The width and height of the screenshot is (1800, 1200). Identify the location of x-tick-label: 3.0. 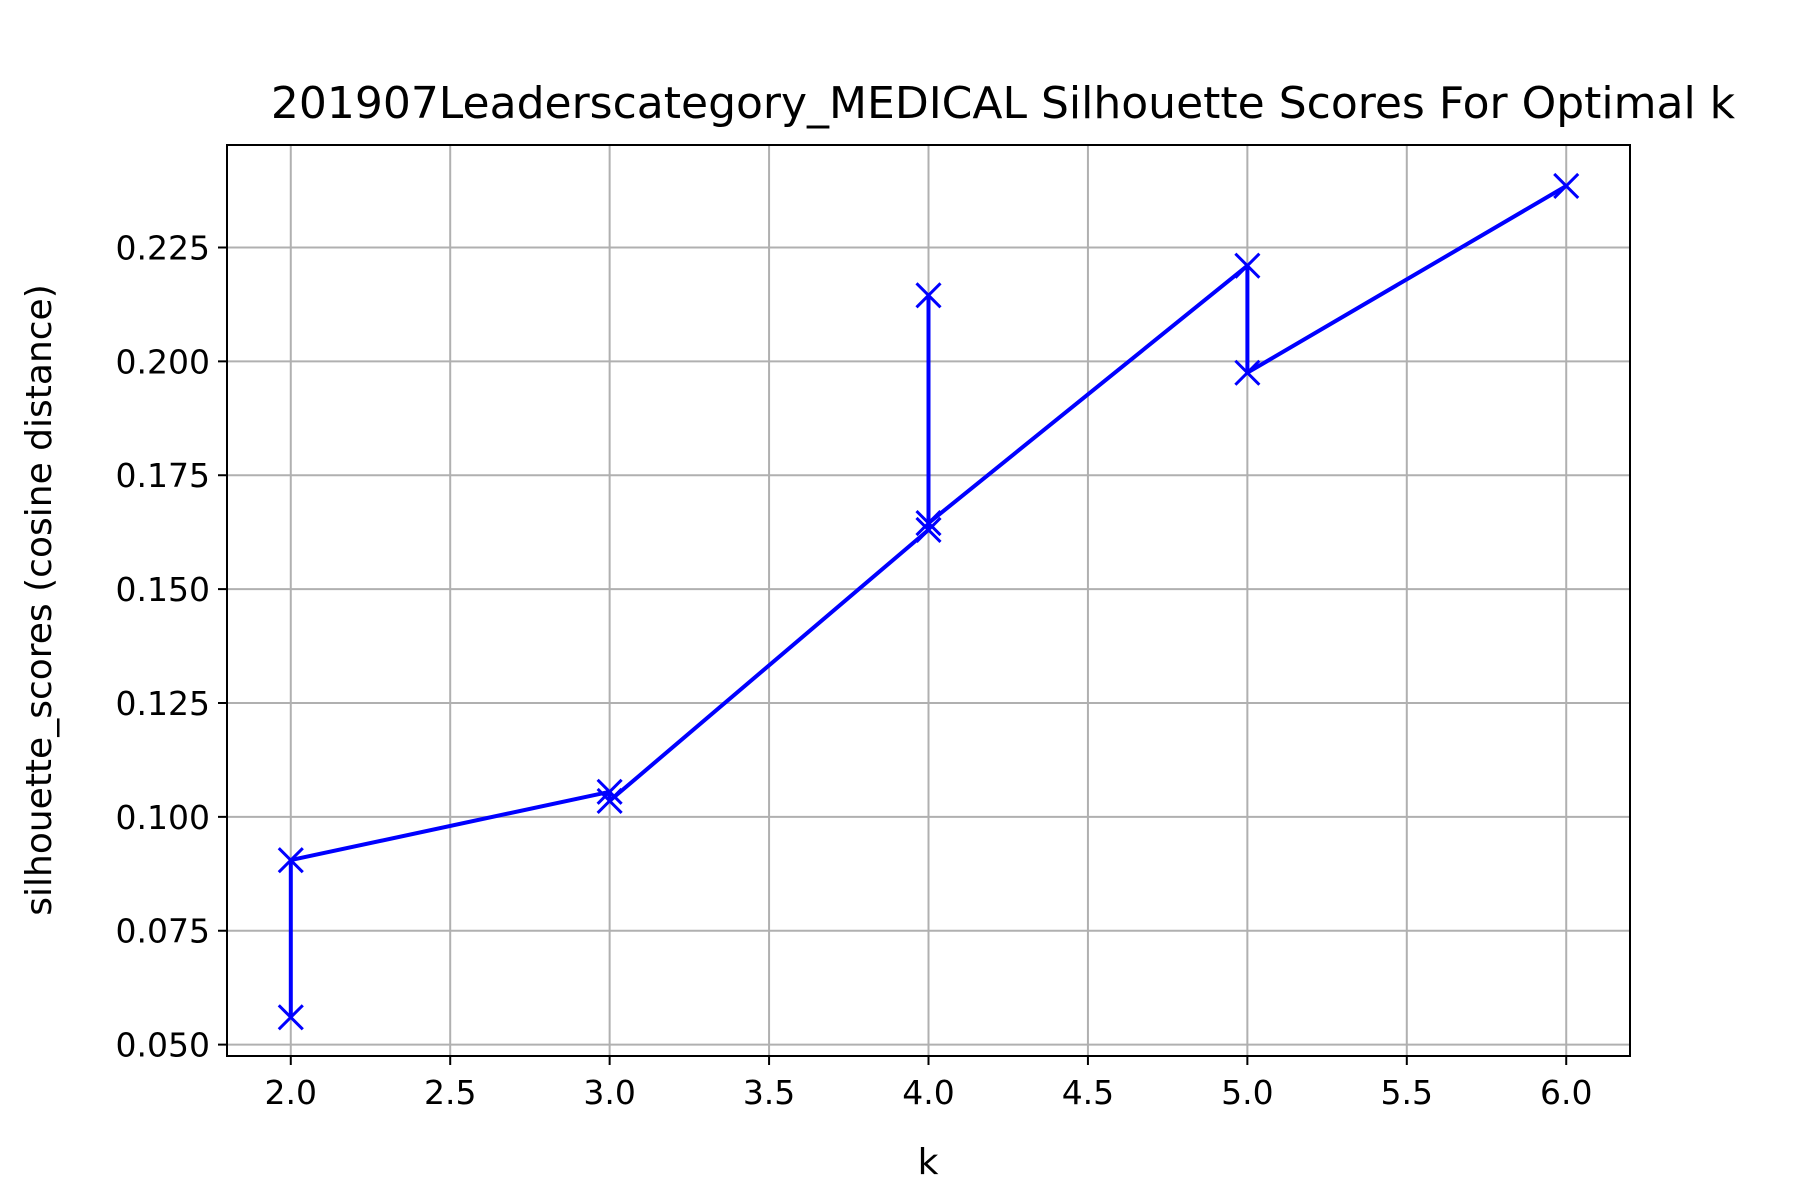
(609, 1092).